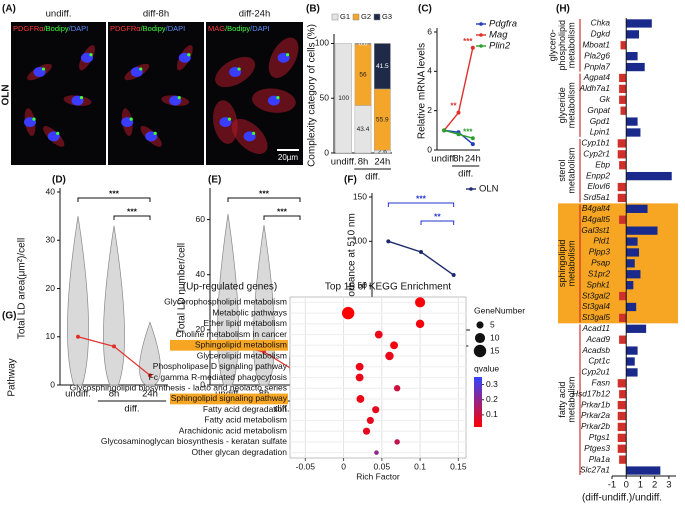 The width and height of the screenshot is (685, 508). I want to click on y-tick-label: 4, so click(429, 71).